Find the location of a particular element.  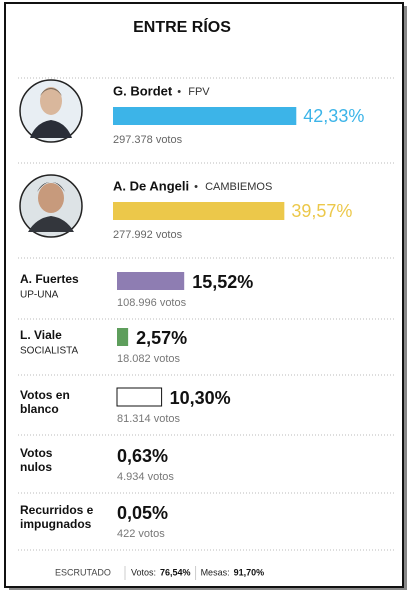

row-name: blanco is located at coordinates (39, 409).